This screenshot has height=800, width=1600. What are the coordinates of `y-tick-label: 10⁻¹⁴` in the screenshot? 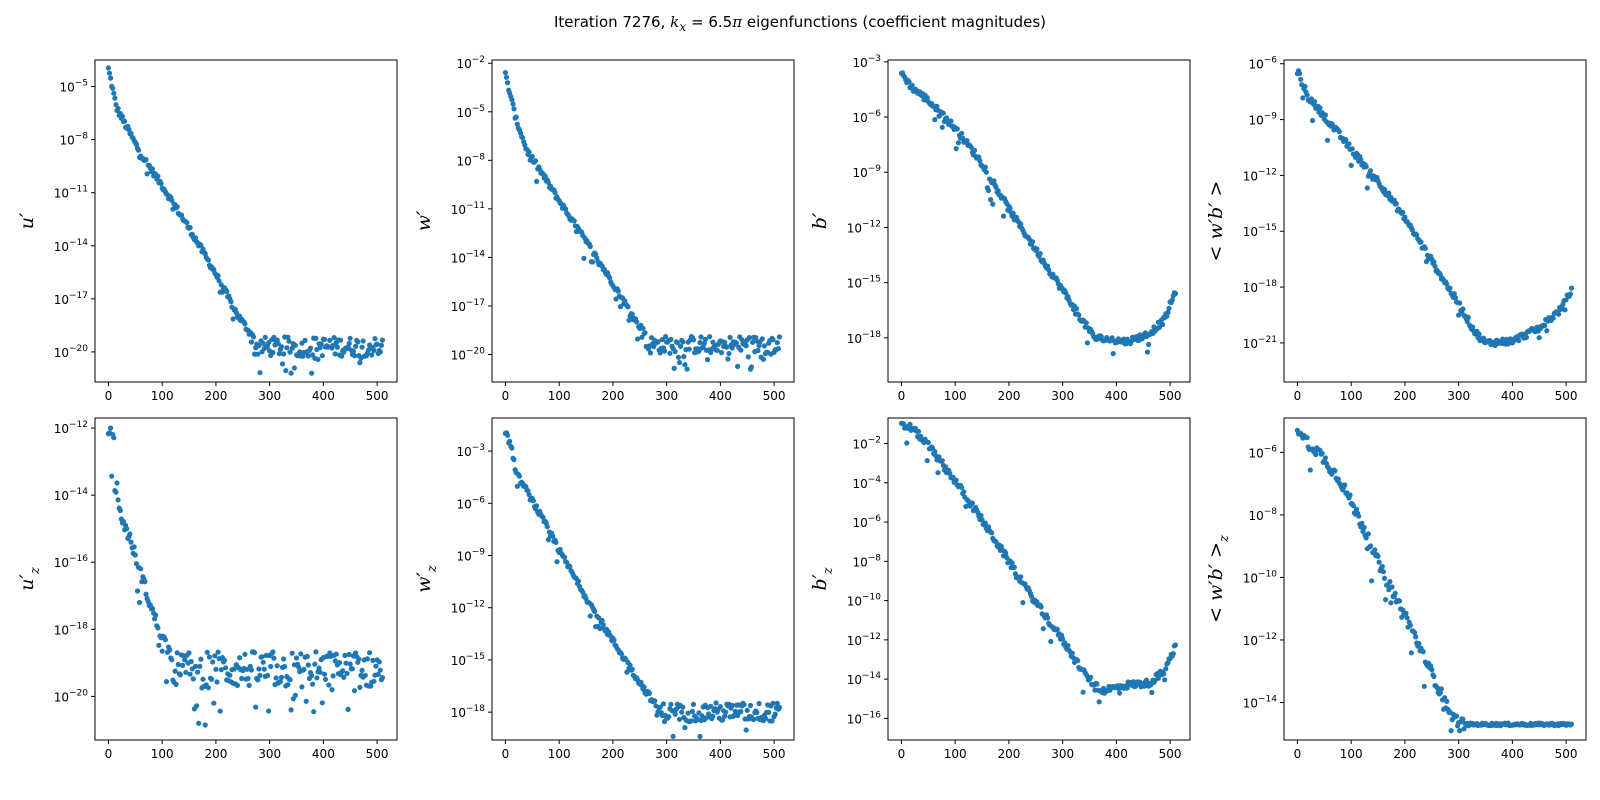 It's located at (468, 257).